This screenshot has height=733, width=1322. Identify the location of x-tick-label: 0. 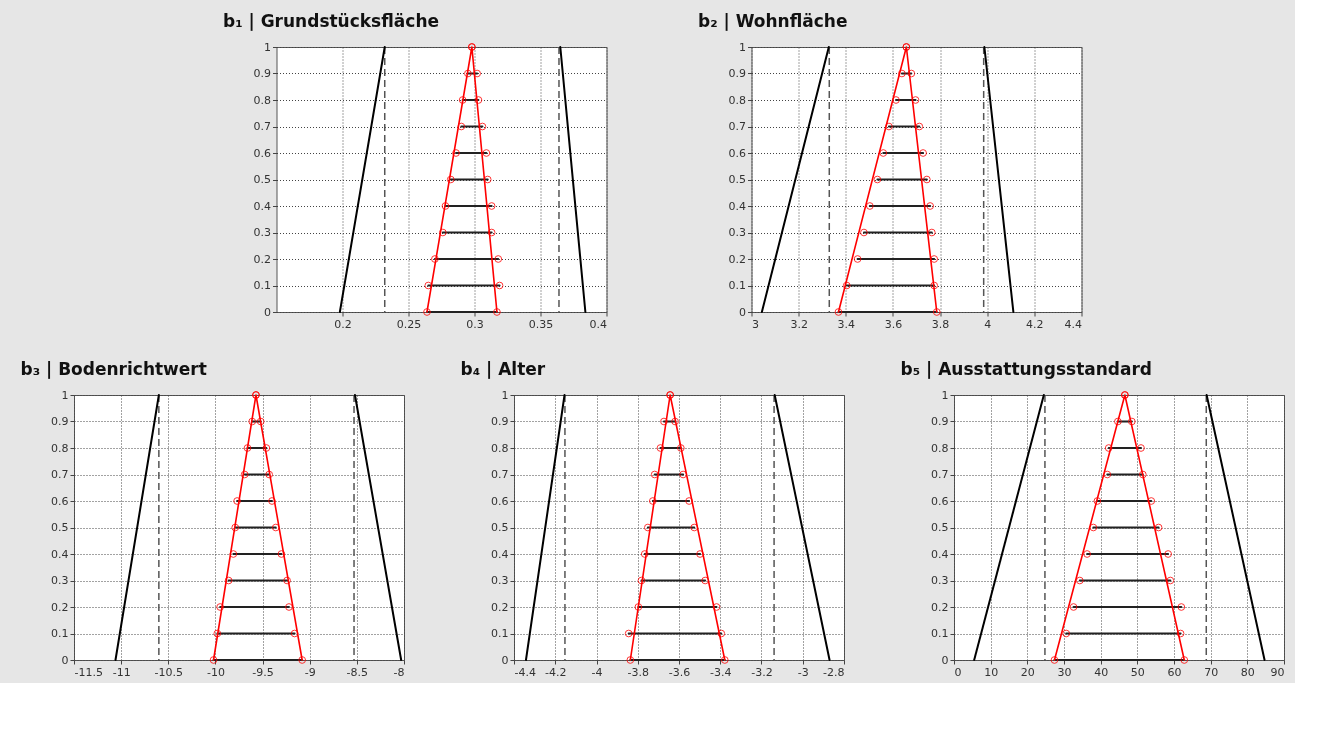
(958, 672).